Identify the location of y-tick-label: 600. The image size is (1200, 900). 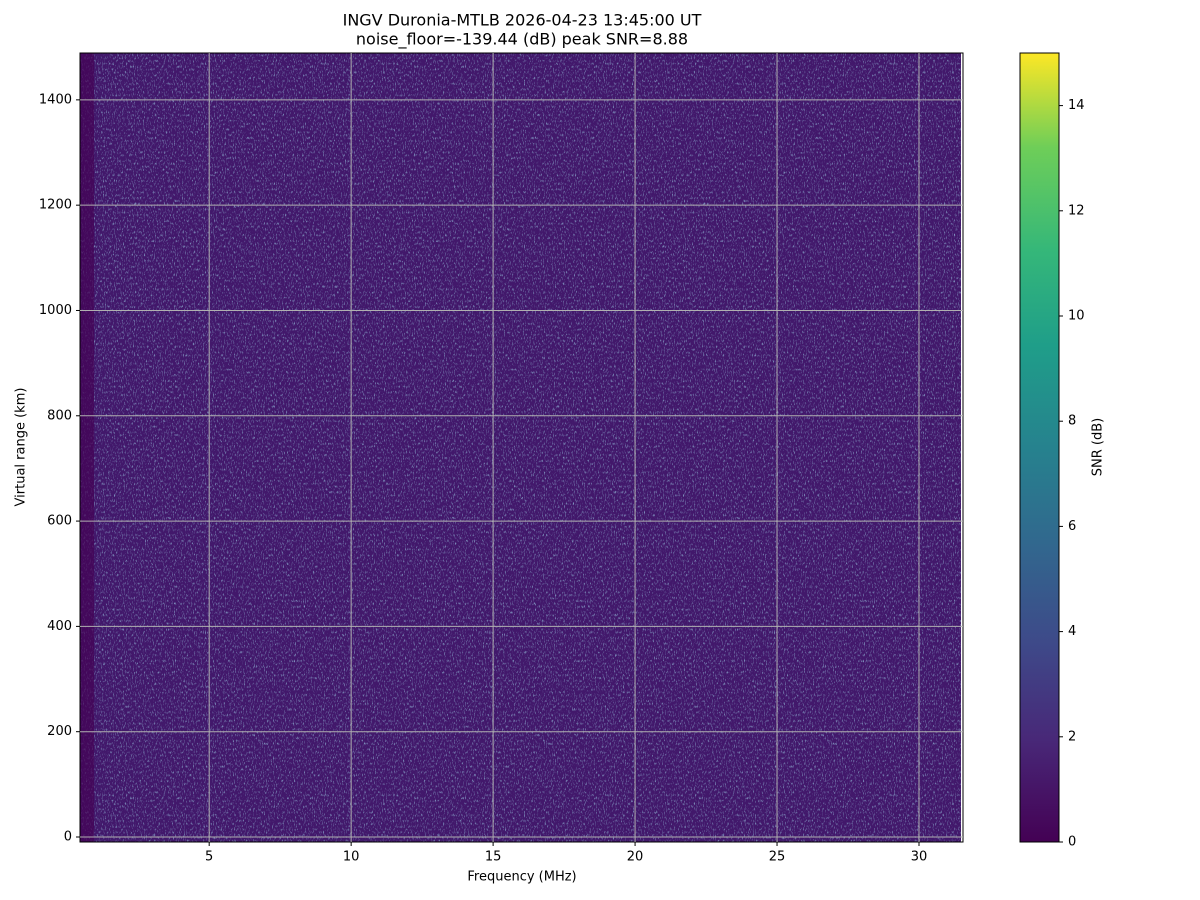
(59, 521).